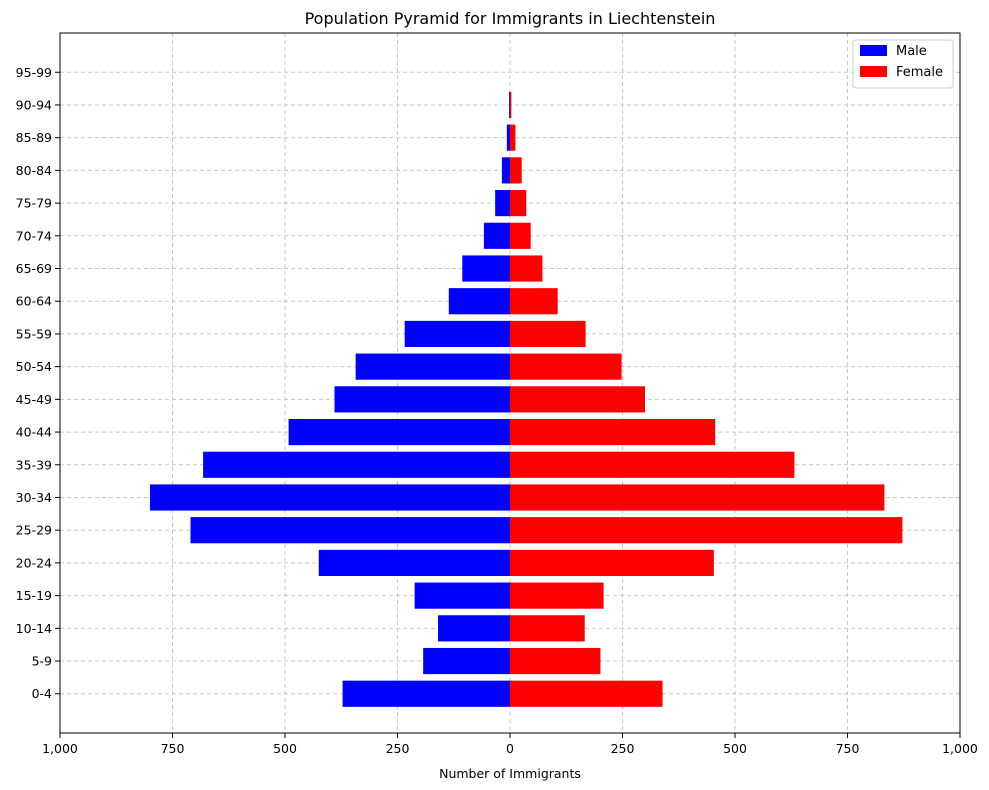 Image resolution: width=989 pixels, height=790 pixels. I want to click on y-tick-label: 10-14, so click(34, 628).